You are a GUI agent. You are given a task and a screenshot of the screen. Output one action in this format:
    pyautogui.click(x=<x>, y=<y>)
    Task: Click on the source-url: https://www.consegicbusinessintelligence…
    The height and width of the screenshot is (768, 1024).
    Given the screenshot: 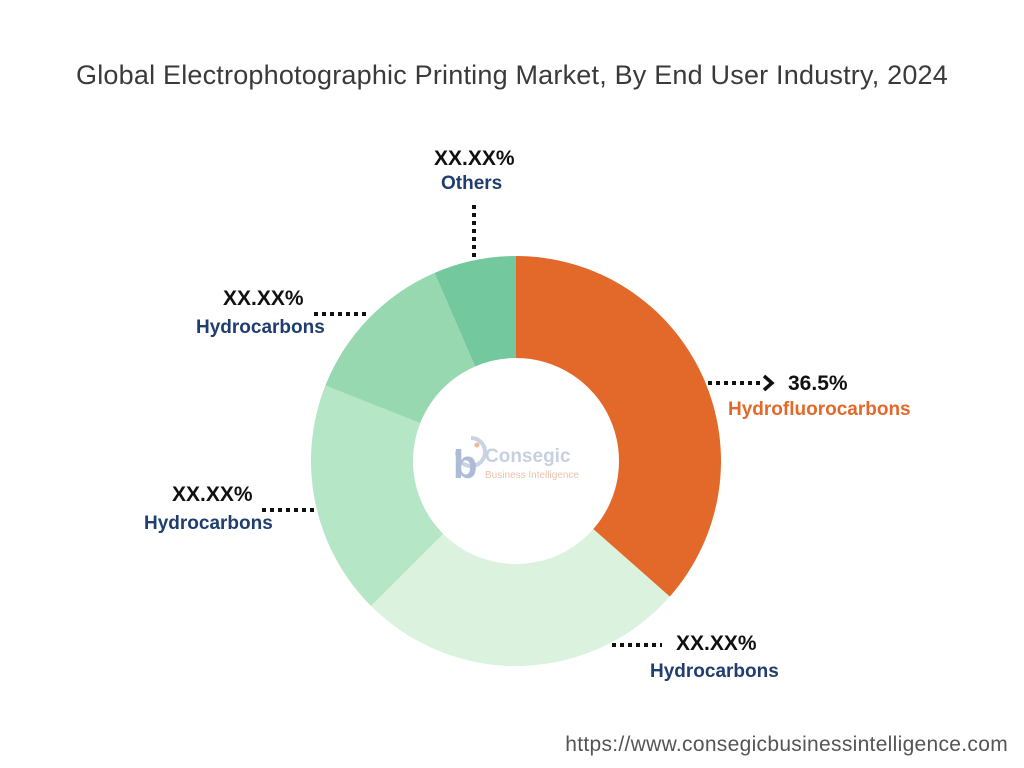 What is the action you would take?
    pyautogui.click(x=786, y=744)
    